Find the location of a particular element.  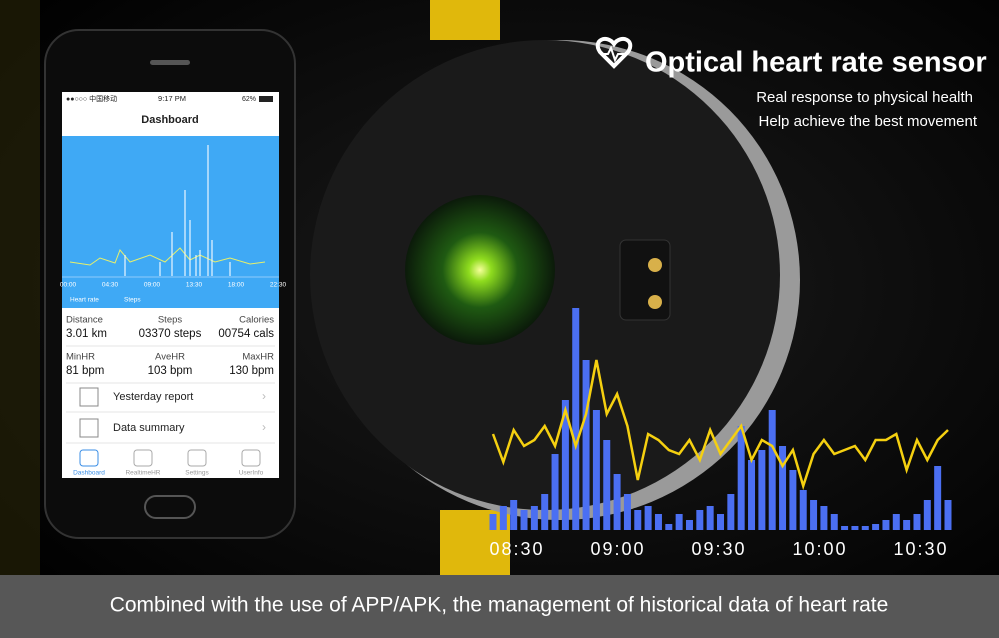

stat-value: 130 bpm is located at coordinates (251, 371).